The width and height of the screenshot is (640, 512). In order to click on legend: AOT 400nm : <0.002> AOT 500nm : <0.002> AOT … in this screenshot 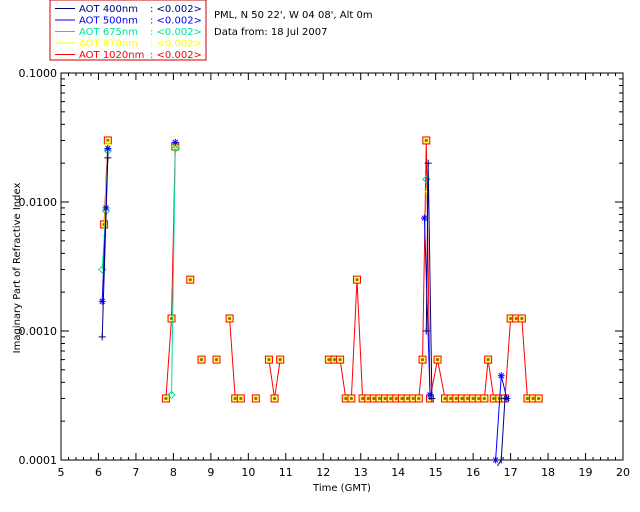, I will do `click(128, 30)`.